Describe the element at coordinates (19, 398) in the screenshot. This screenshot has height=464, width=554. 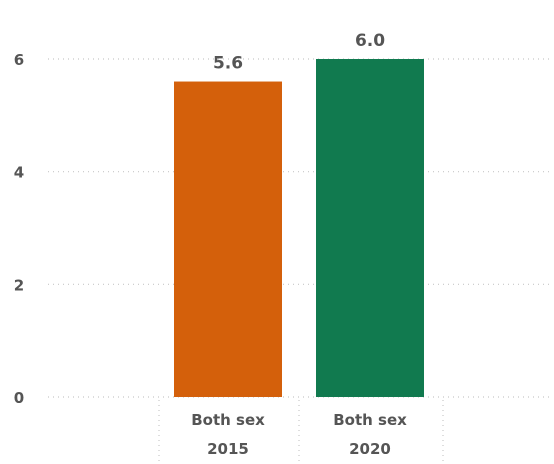
I see `y-tick-label: 0` at that location.